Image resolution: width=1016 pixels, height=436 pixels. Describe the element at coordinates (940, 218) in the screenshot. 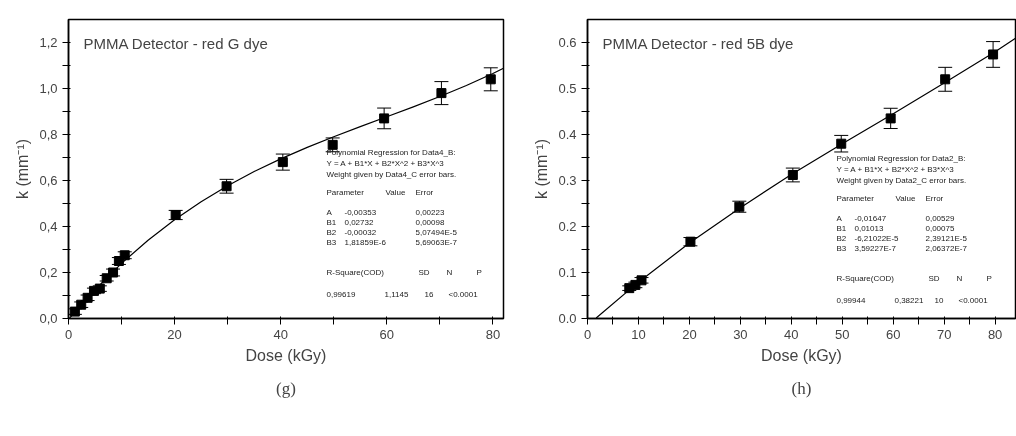

I see `annotation: 0,00529` at that location.